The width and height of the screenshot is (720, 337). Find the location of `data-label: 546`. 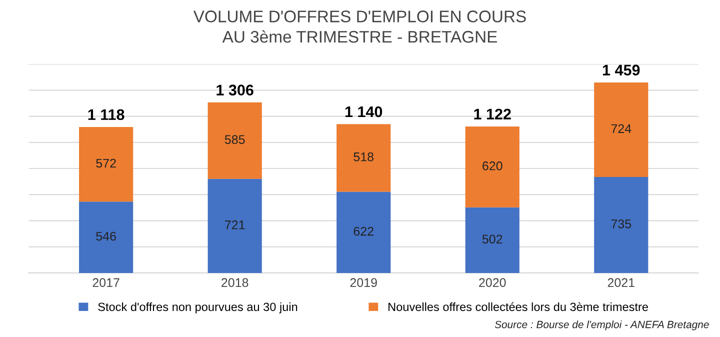

data-label: 546 is located at coordinates (106, 236).